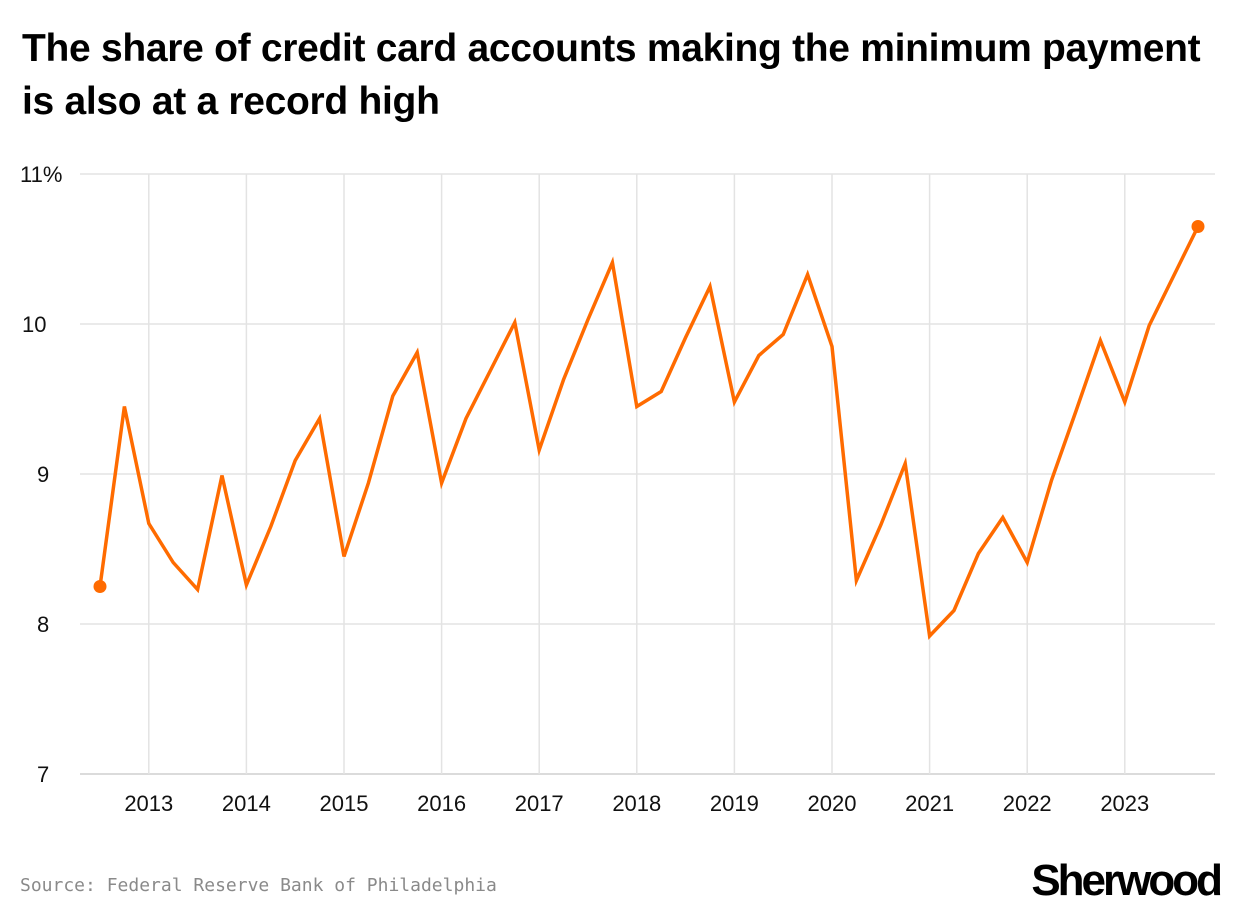 The image size is (1240, 922). I want to click on x-tick-label: 2014, so click(246, 803).